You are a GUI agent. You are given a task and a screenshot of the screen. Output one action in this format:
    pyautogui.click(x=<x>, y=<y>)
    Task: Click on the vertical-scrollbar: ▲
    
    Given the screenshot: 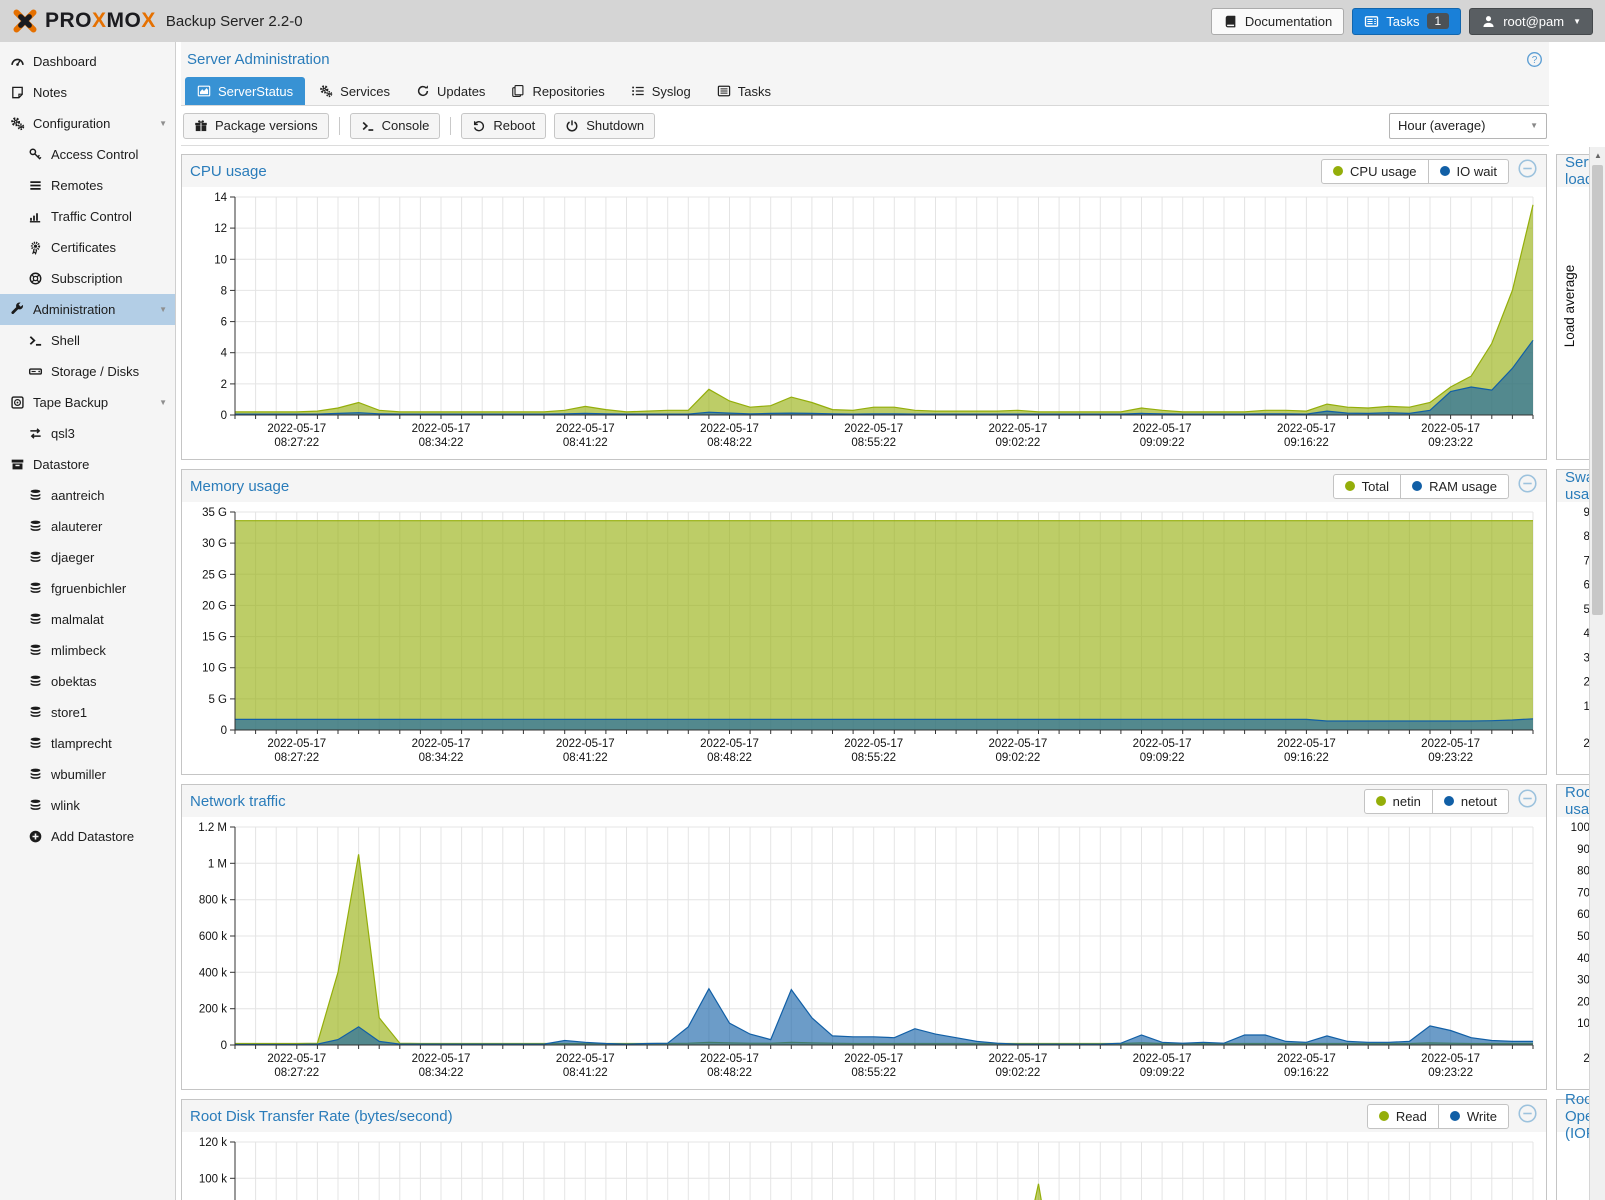 What is the action you would take?
    pyautogui.click(x=1597, y=673)
    